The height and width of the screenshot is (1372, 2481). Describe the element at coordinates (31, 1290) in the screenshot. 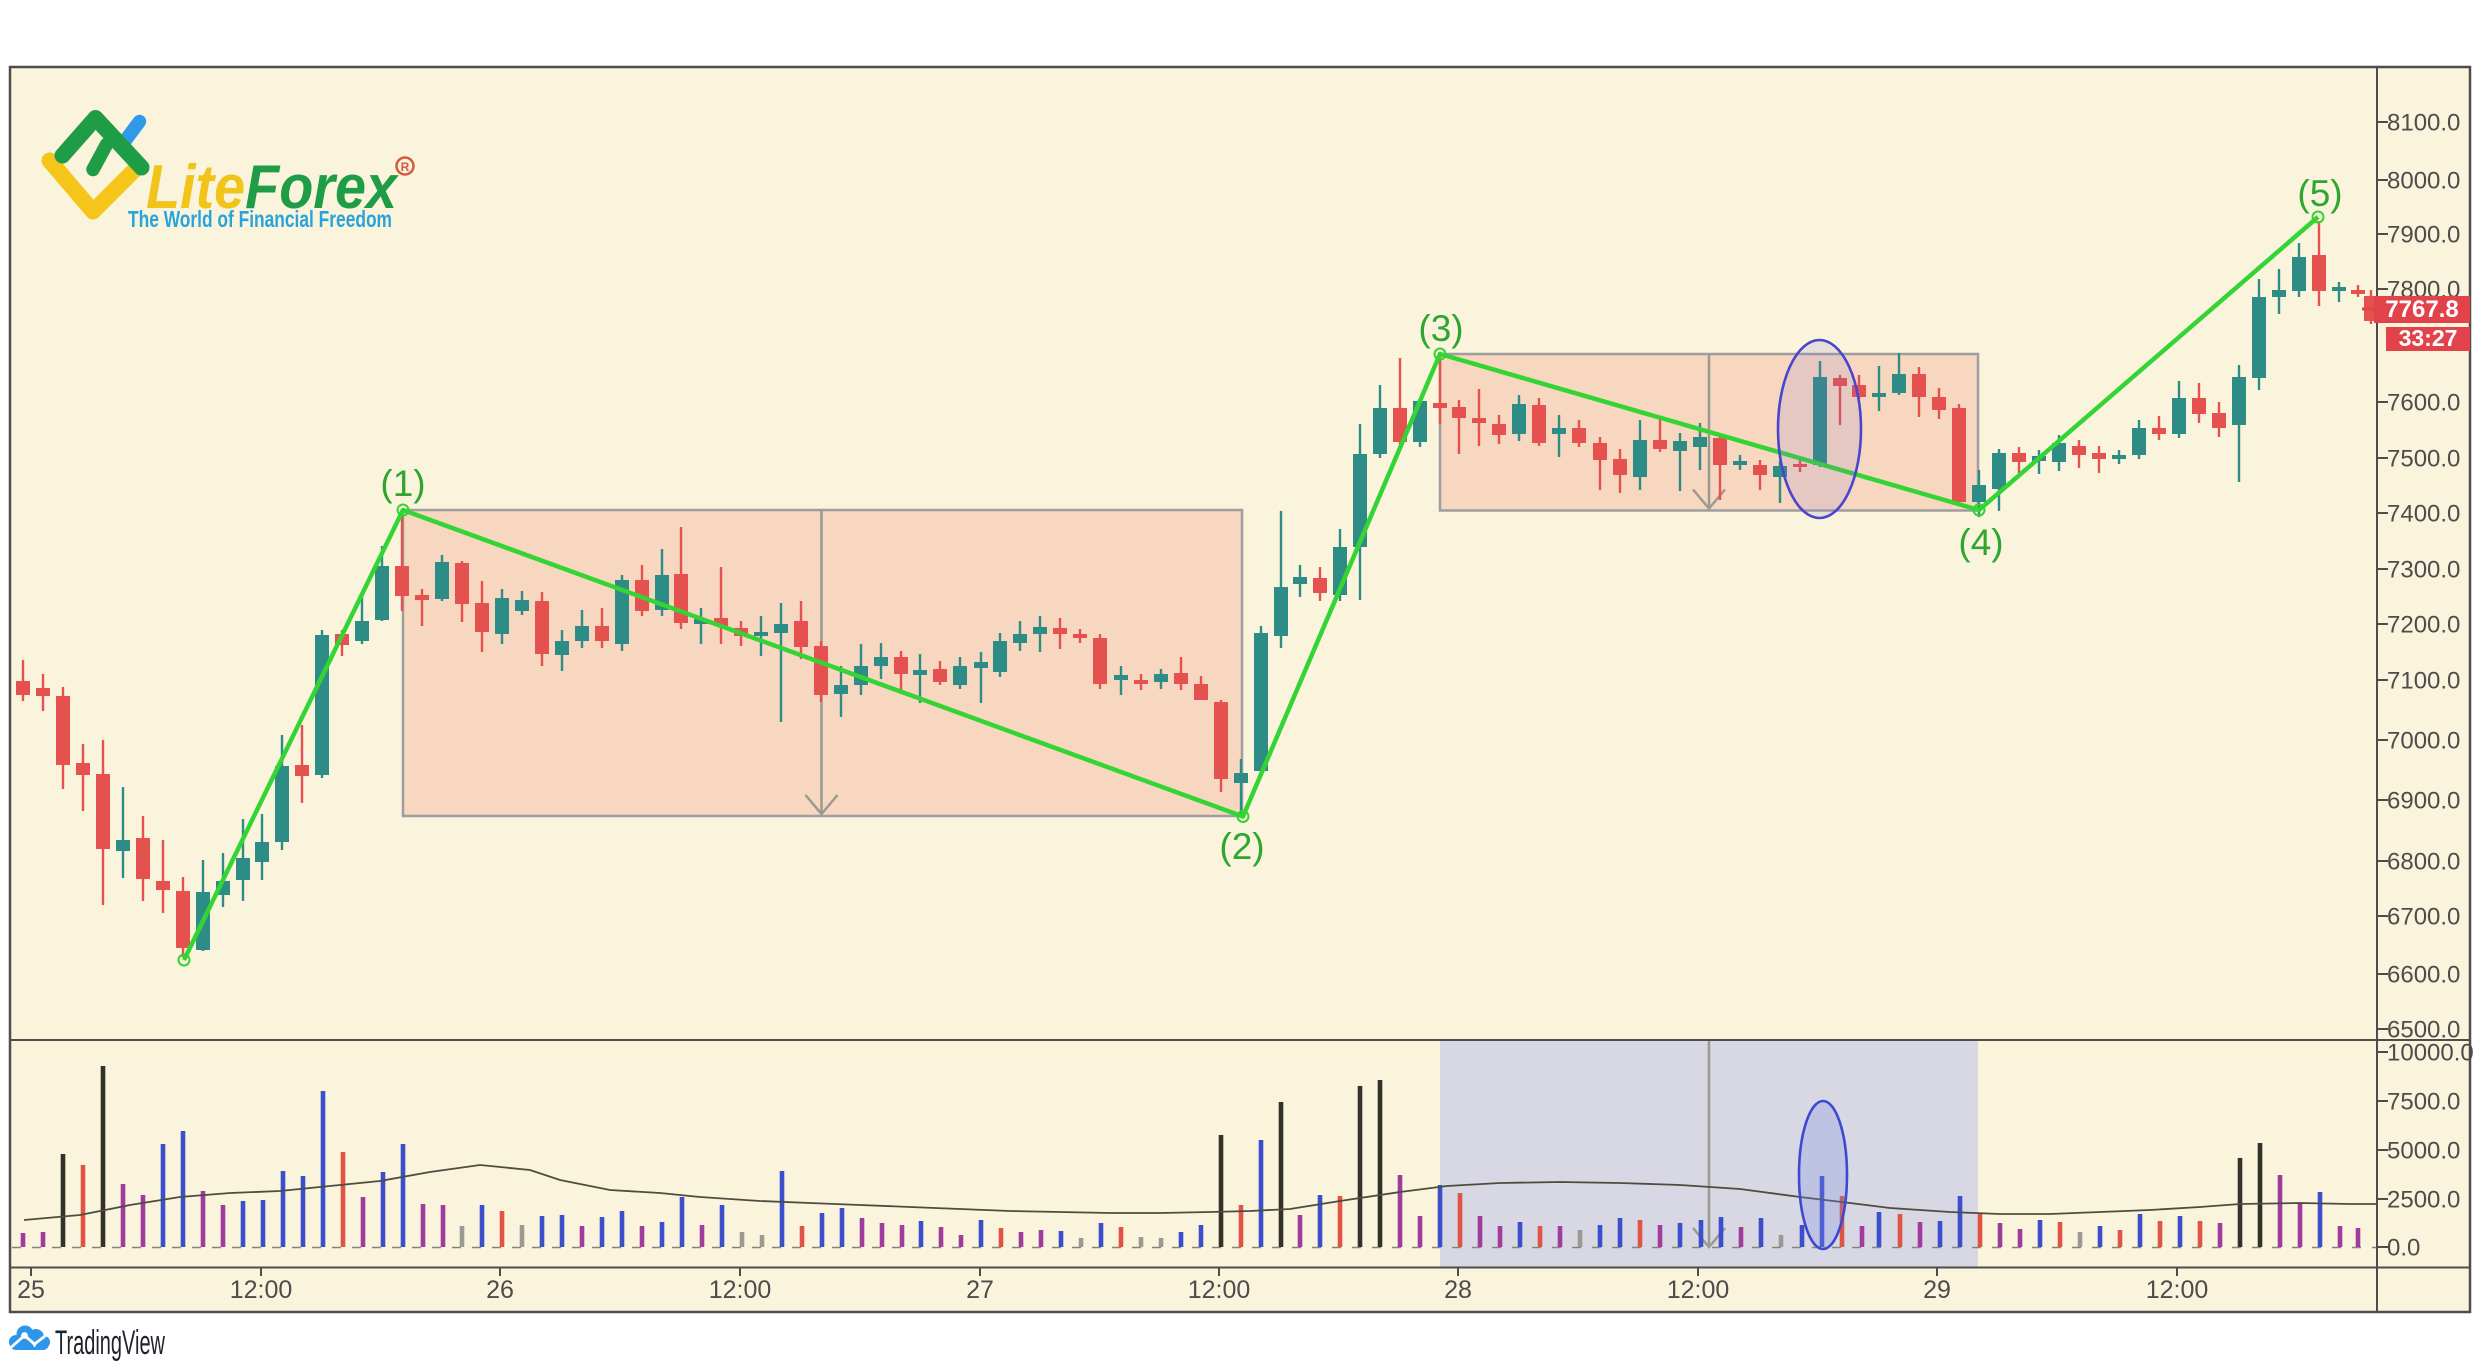

I see `svg-text: 25` at that location.